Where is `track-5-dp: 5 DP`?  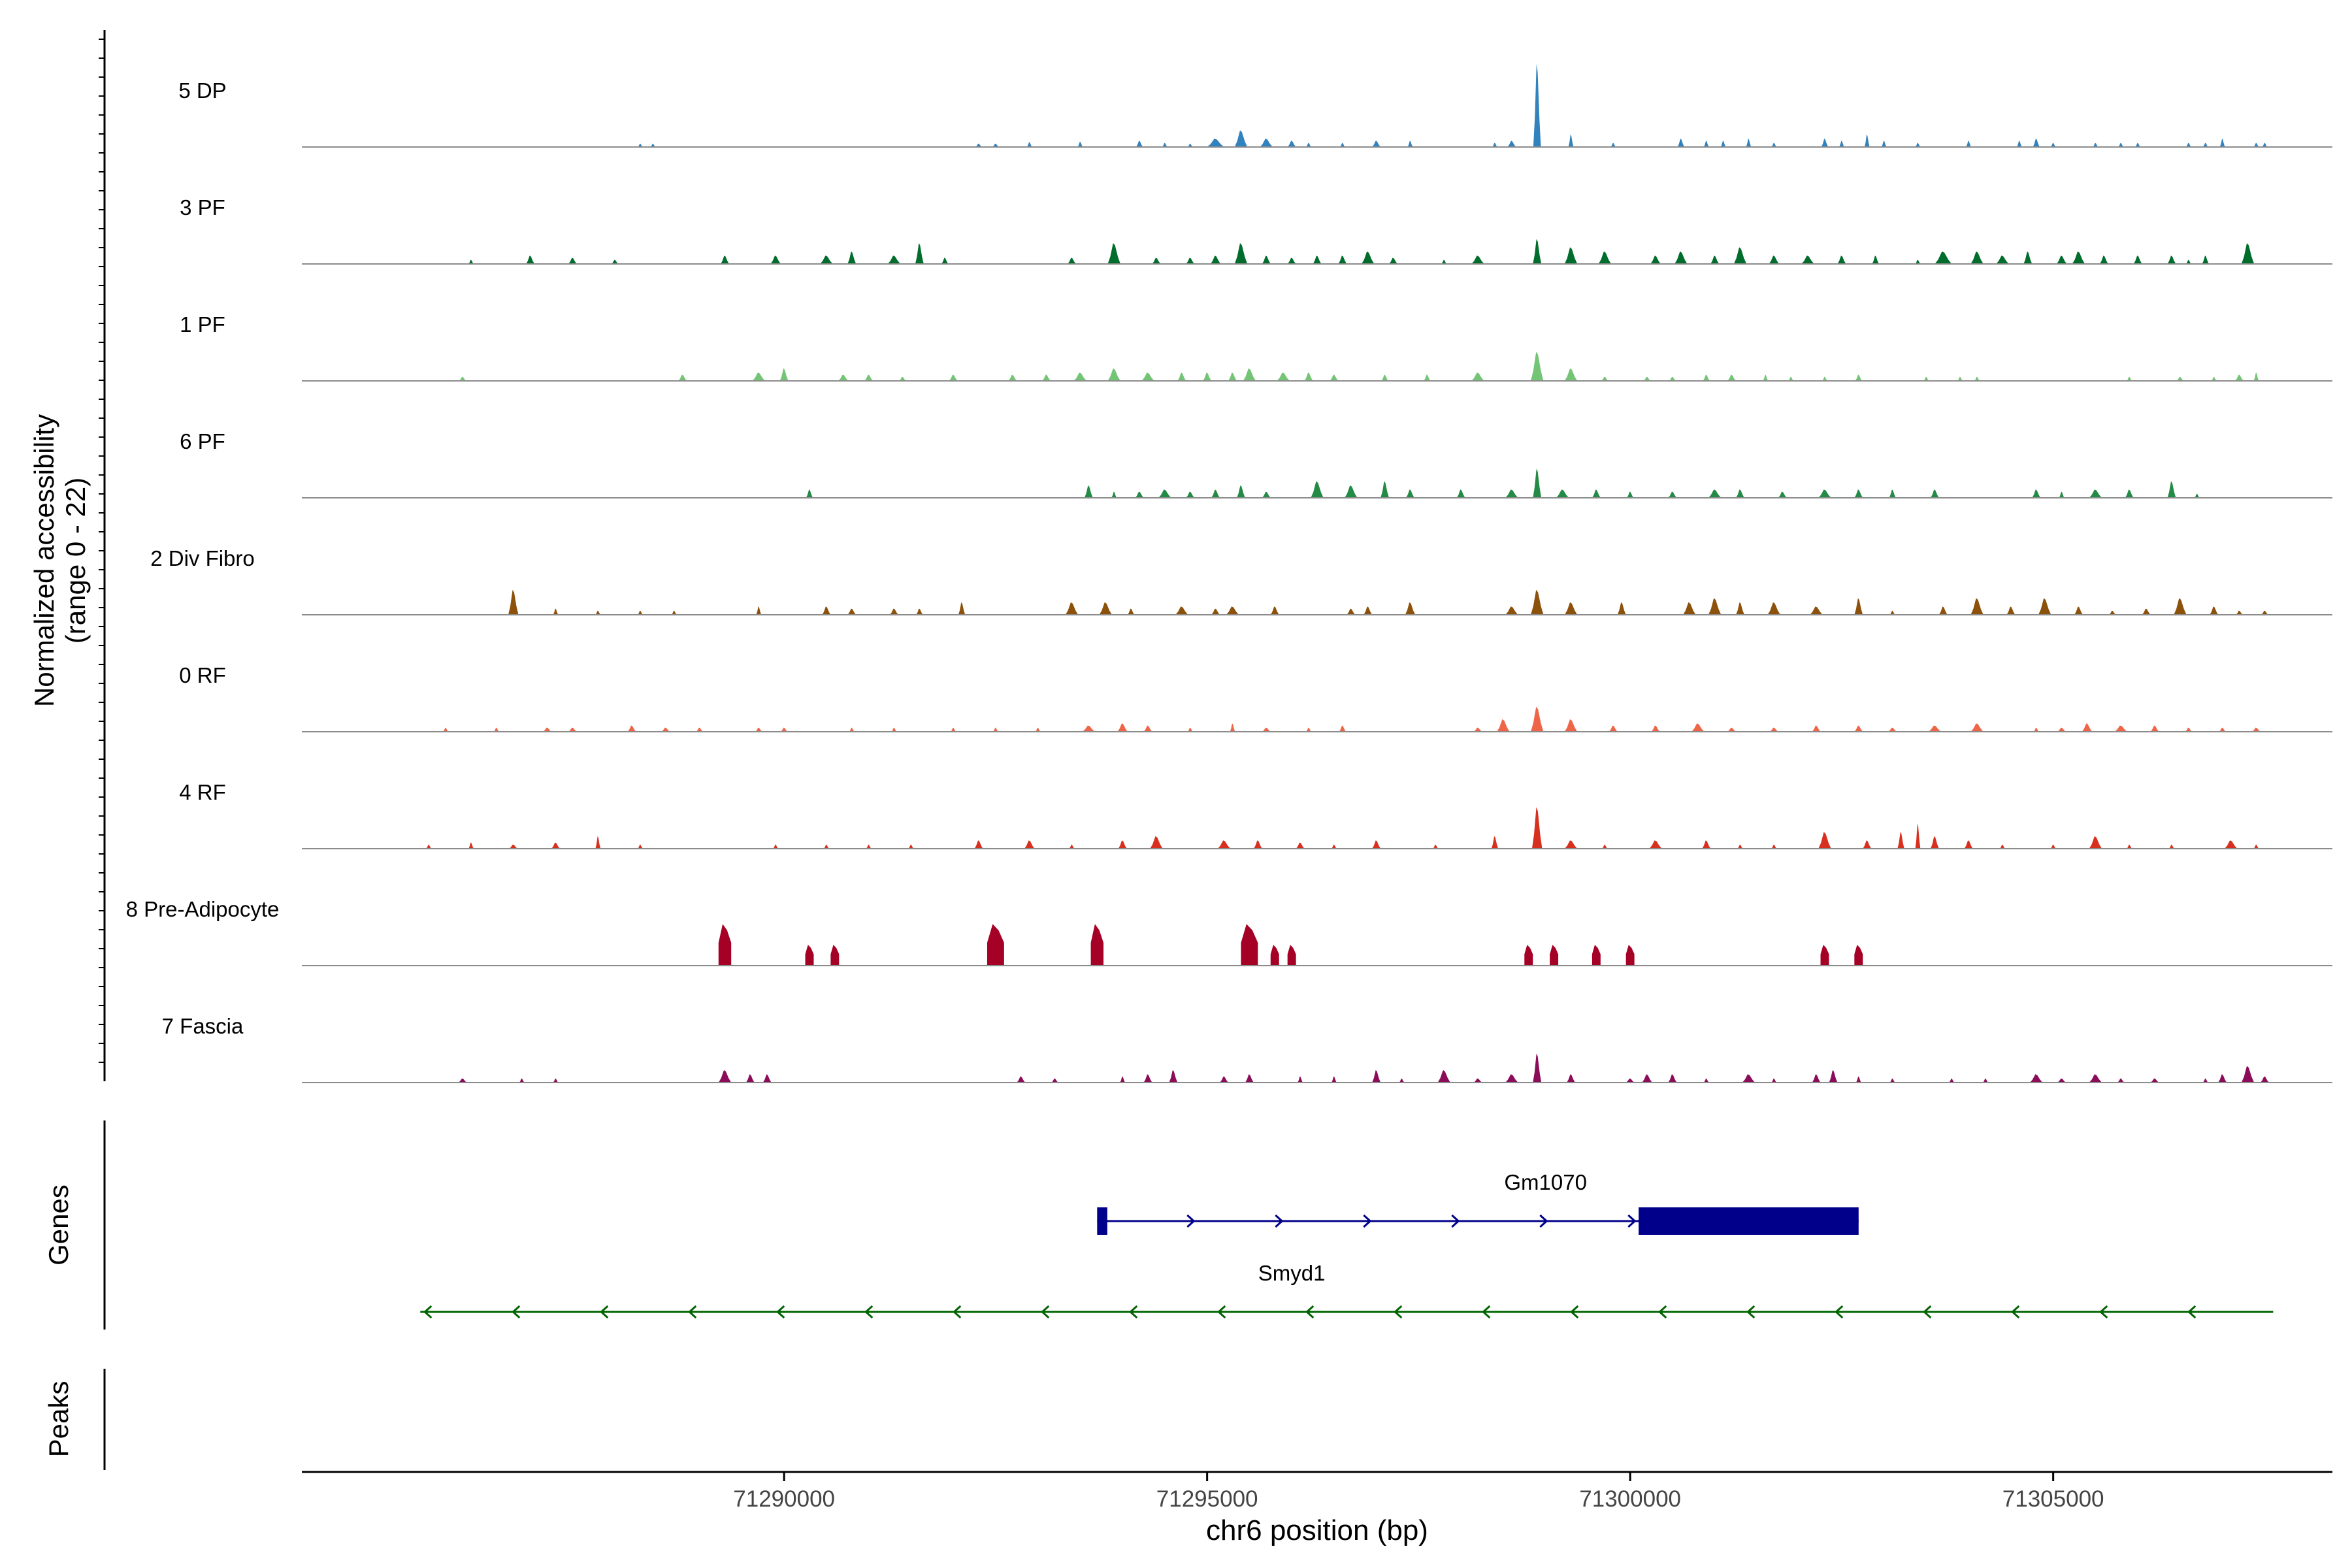 track-5-dp: 5 DP is located at coordinates (1255, 105).